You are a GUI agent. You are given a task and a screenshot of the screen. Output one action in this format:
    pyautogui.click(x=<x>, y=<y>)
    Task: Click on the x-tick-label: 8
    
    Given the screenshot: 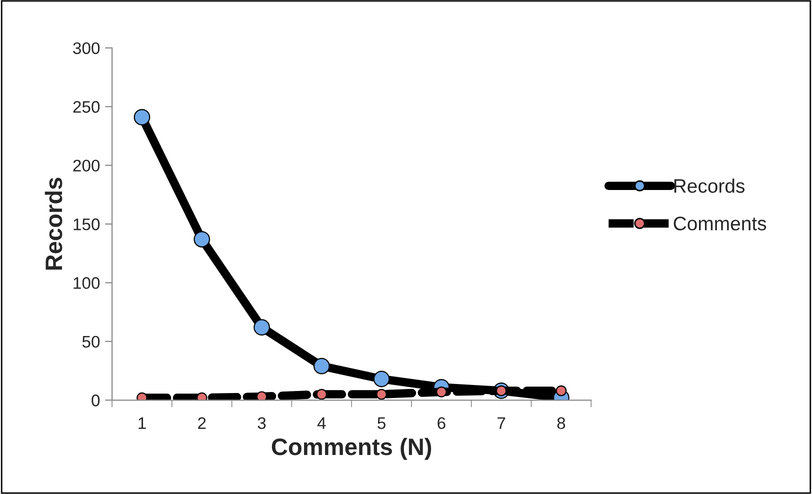 What is the action you would take?
    pyautogui.click(x=561, y=423)
    